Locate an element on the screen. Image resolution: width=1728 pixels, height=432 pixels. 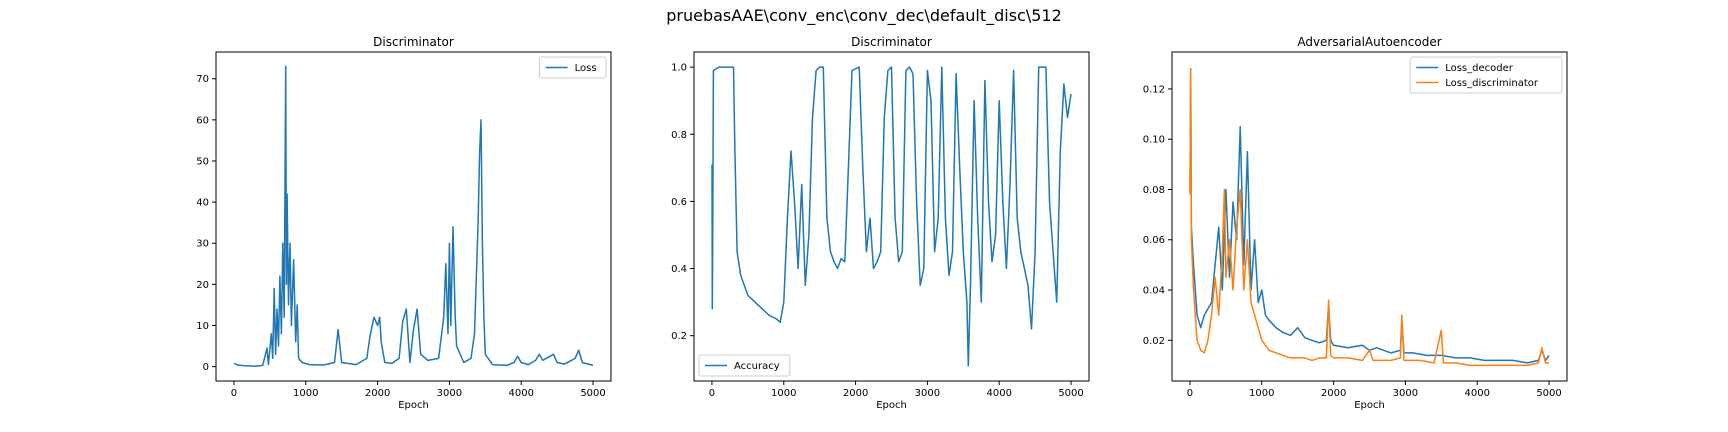
legend: Loss is located at coordinates (573, 67).